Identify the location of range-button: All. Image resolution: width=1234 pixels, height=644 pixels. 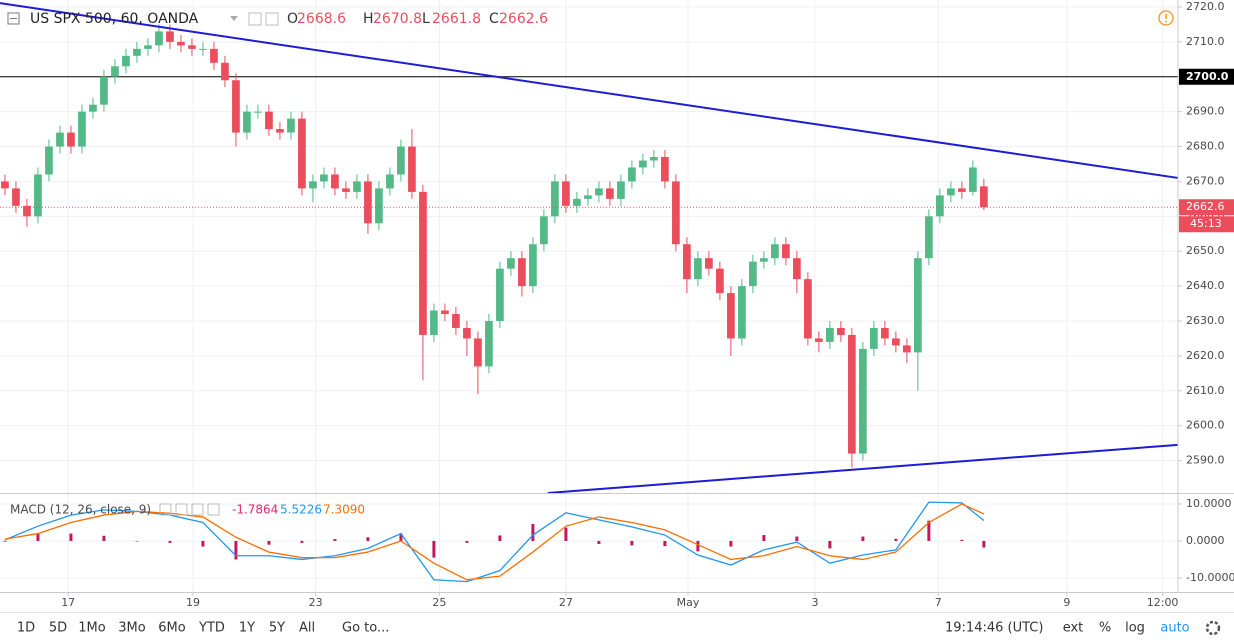
(307, 628).